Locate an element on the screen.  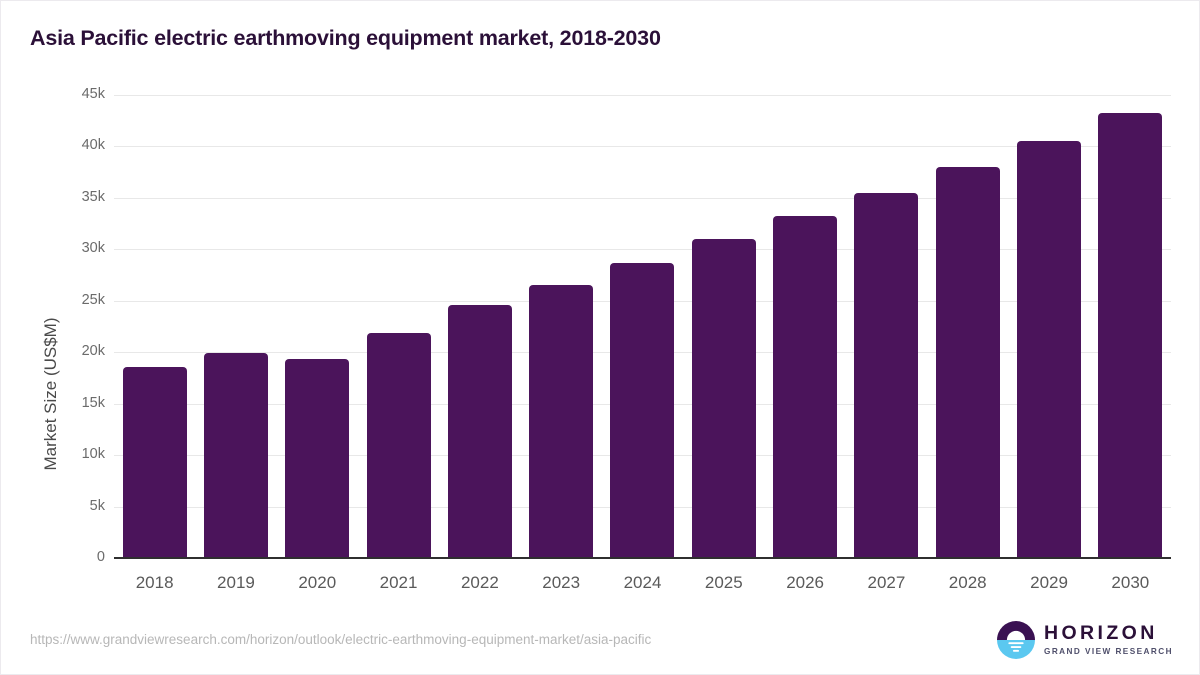
y-axis-tick-label: 0 is located at coordinates (100, 557).